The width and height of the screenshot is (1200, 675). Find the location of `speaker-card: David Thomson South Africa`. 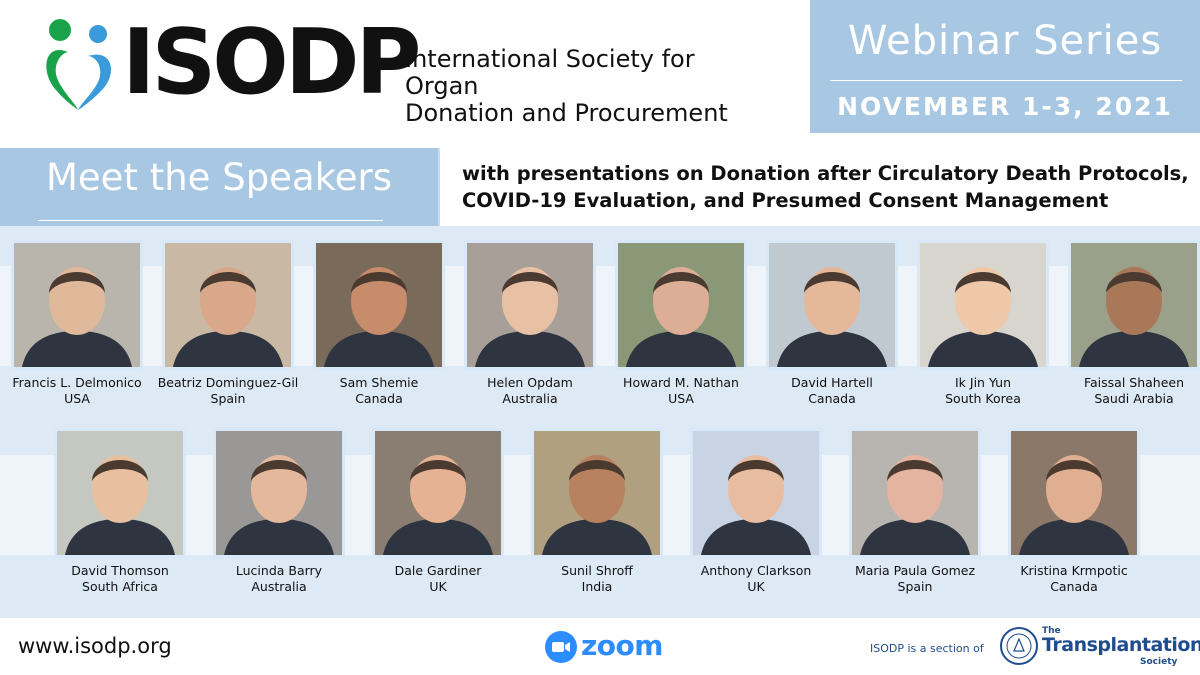

speaker-card: David Thomson South Africa is located at coordinates (120, 511).